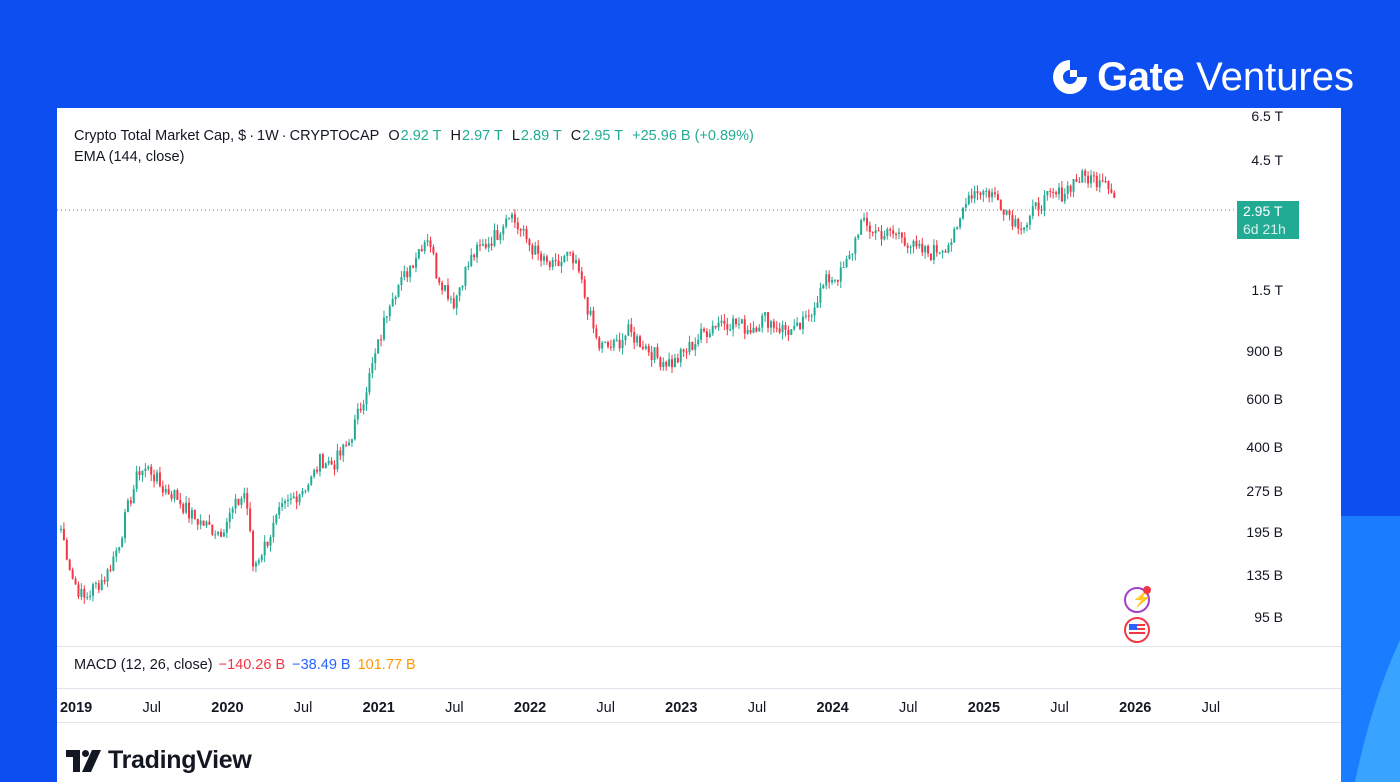 The width and height of the screenshot is (1400, 782). I want to click on time-label-month: Jul, so click(152, 708).